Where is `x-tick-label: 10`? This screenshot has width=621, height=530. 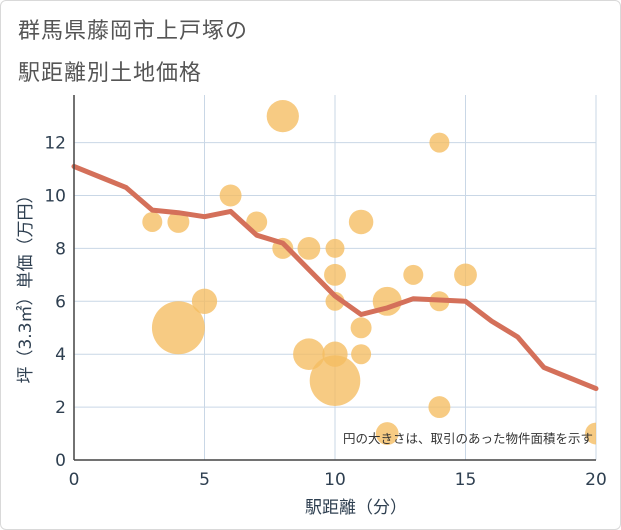
x-tick-label: 10 is located at coordinates (335, 480).